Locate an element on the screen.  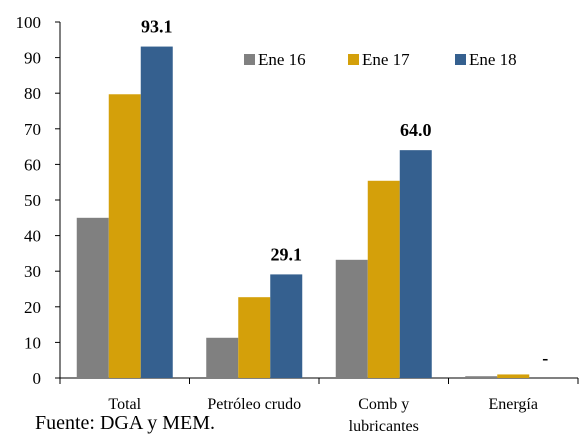
legend-item: Ene 18 is located at coordinates (486, 59).